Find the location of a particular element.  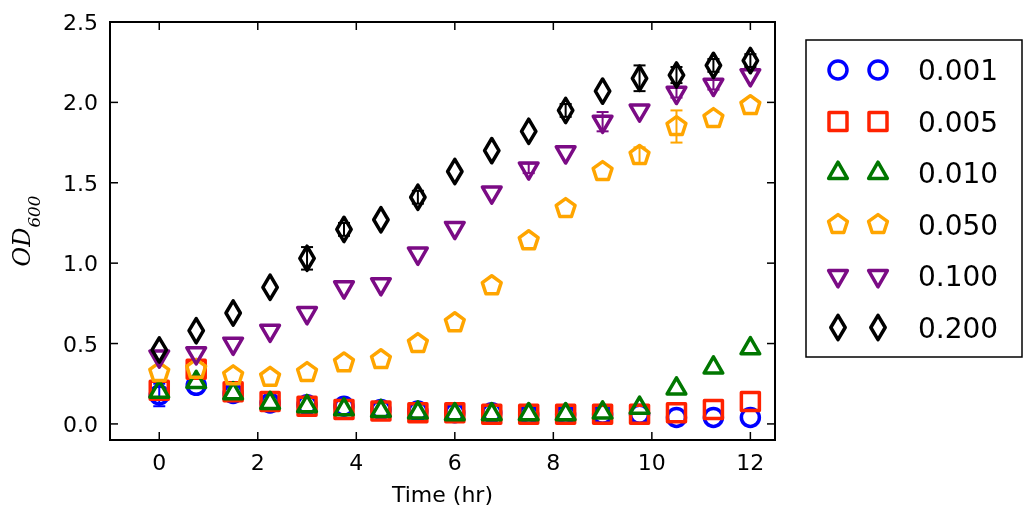

x-axis-title: Time (hr) is located at coordinates (442, 494).